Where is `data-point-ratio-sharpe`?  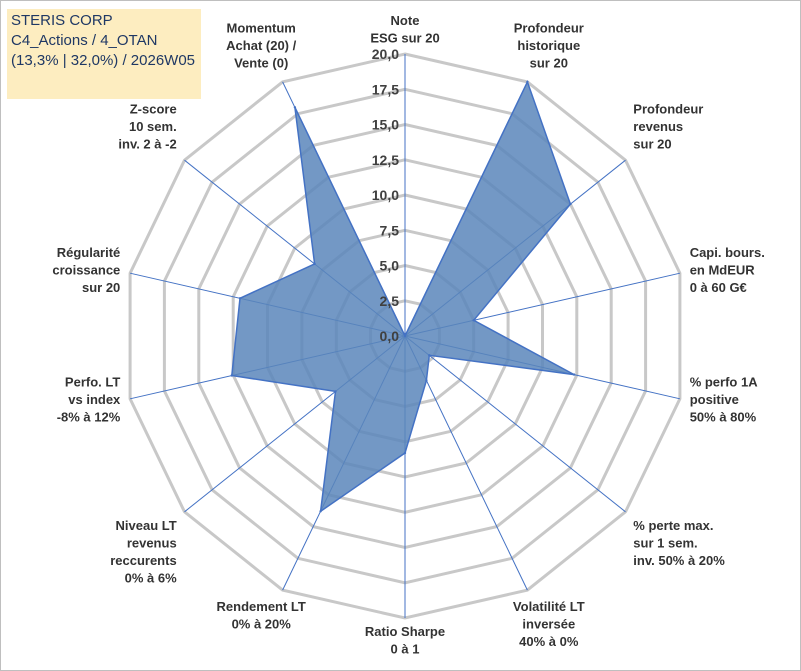 data-point-ratio-sharpe is located at coordinates (405, 453).